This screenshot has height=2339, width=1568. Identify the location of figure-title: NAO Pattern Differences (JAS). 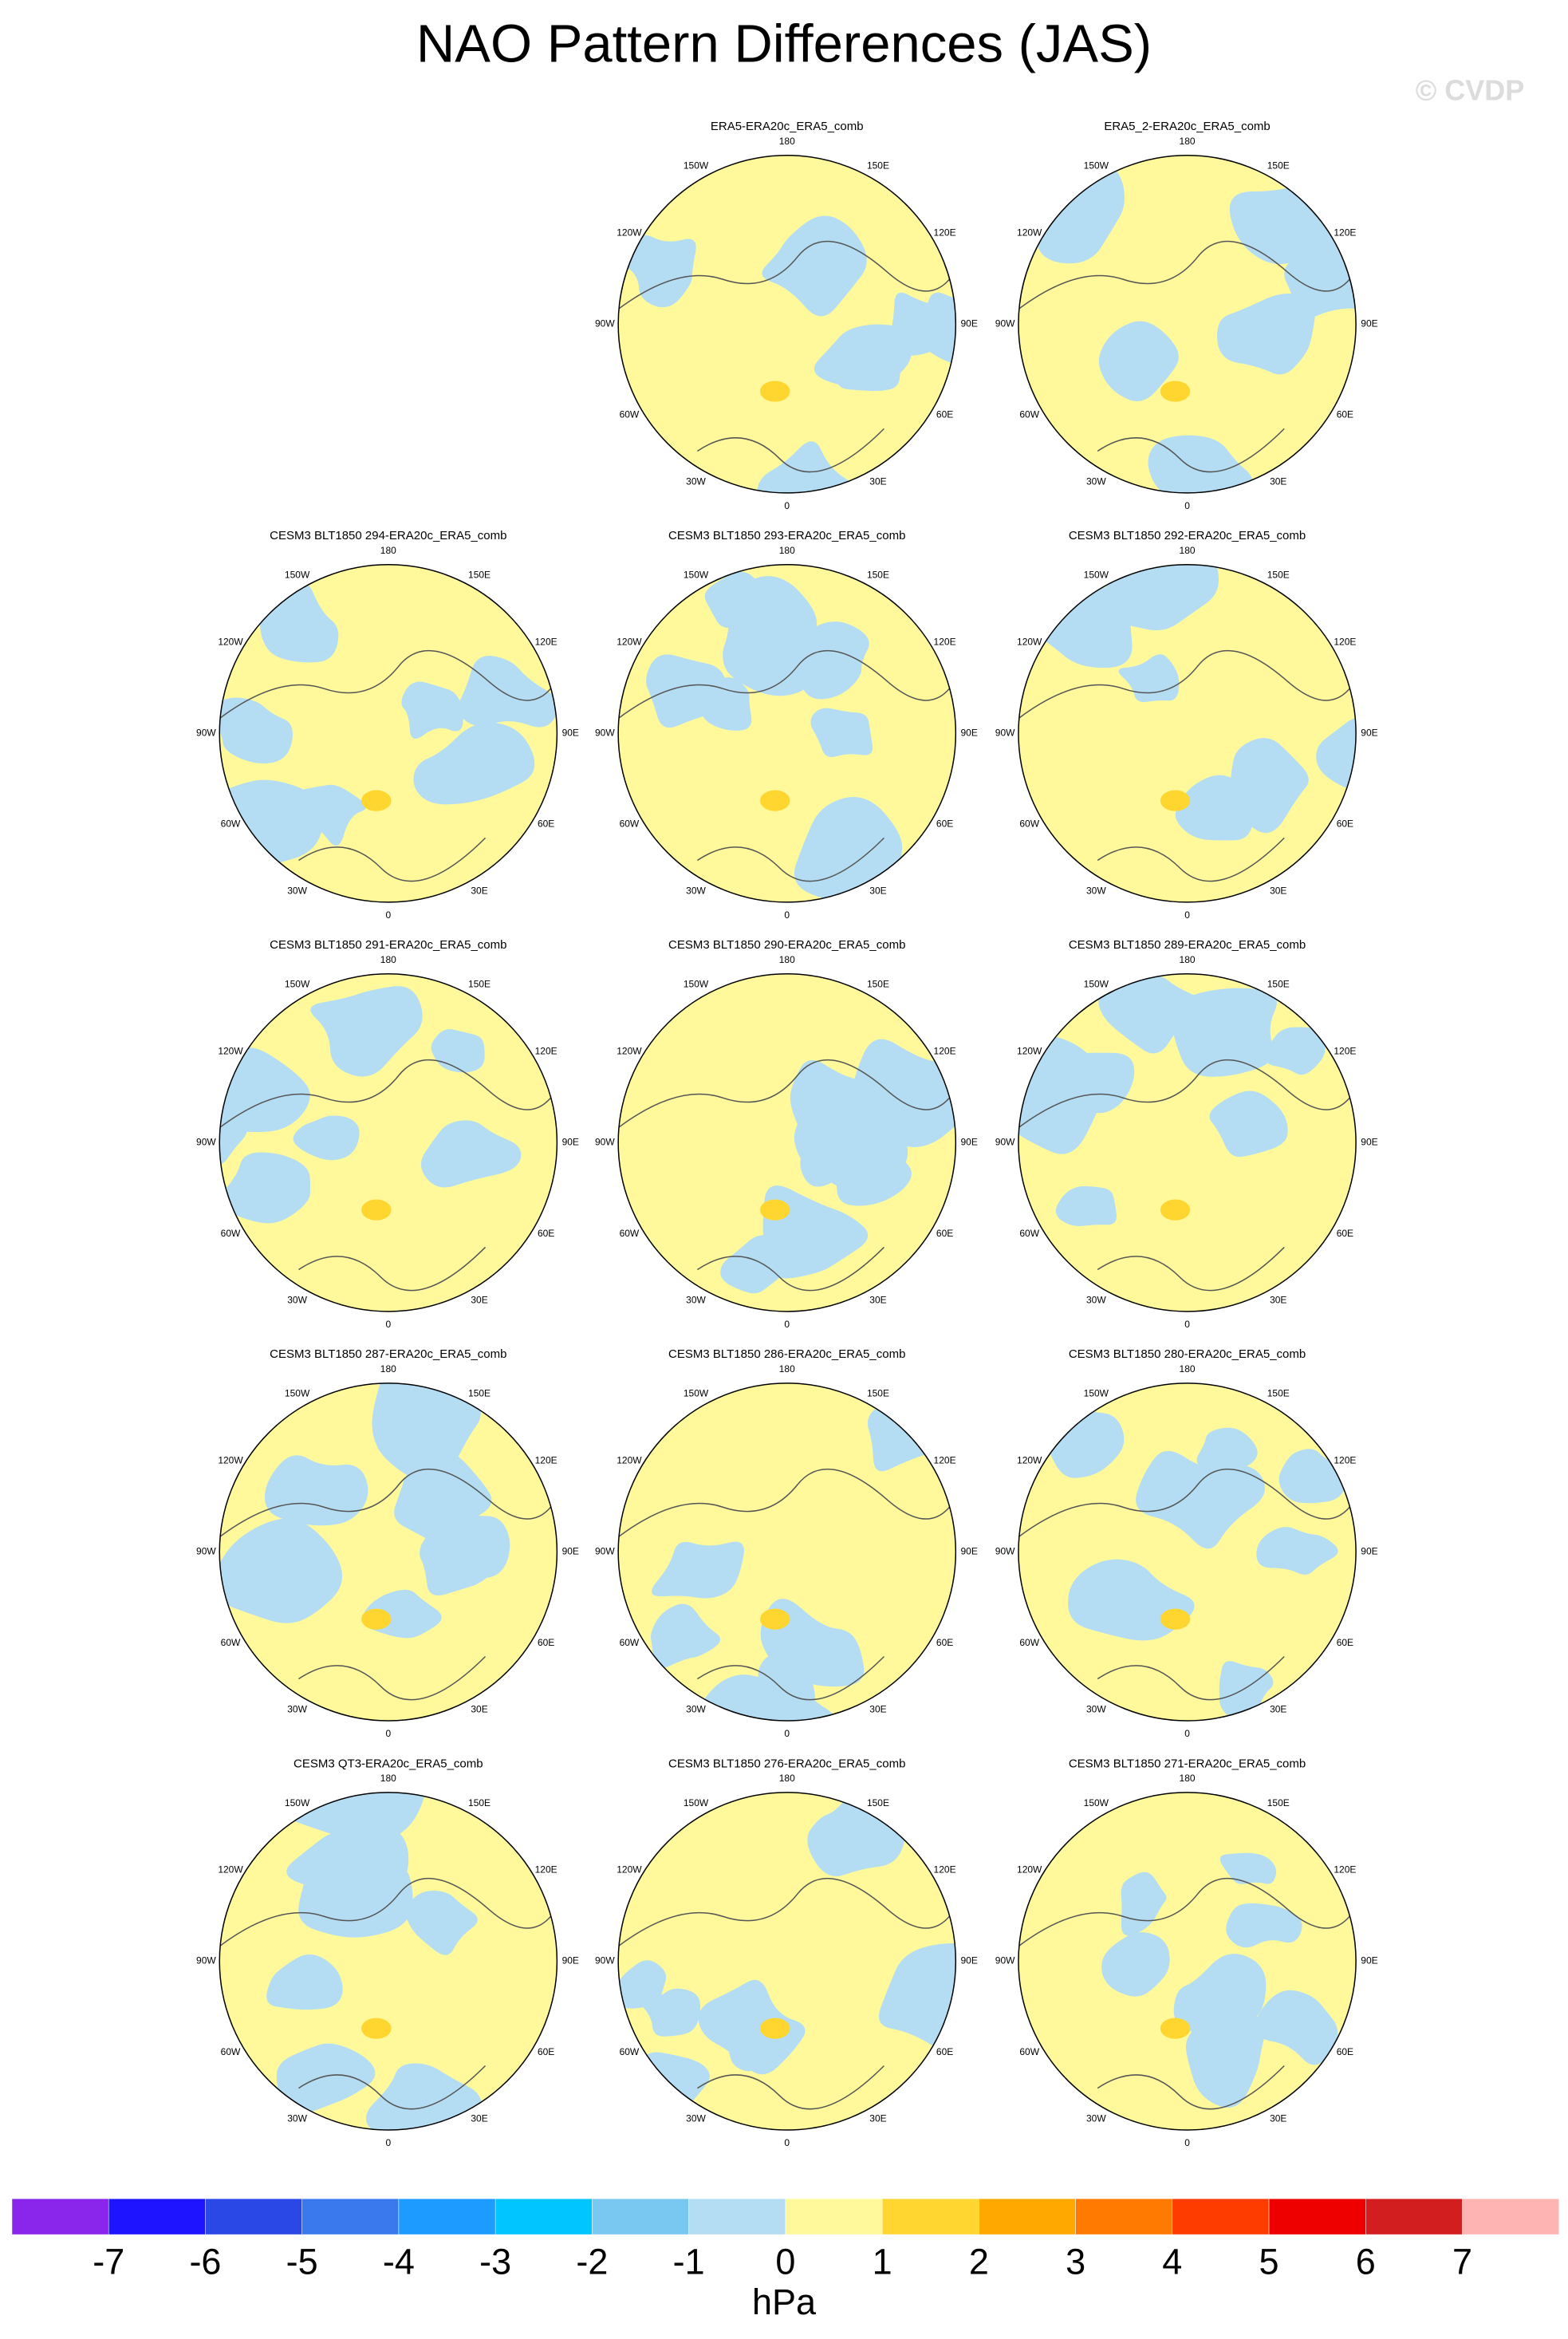
(784, 44).